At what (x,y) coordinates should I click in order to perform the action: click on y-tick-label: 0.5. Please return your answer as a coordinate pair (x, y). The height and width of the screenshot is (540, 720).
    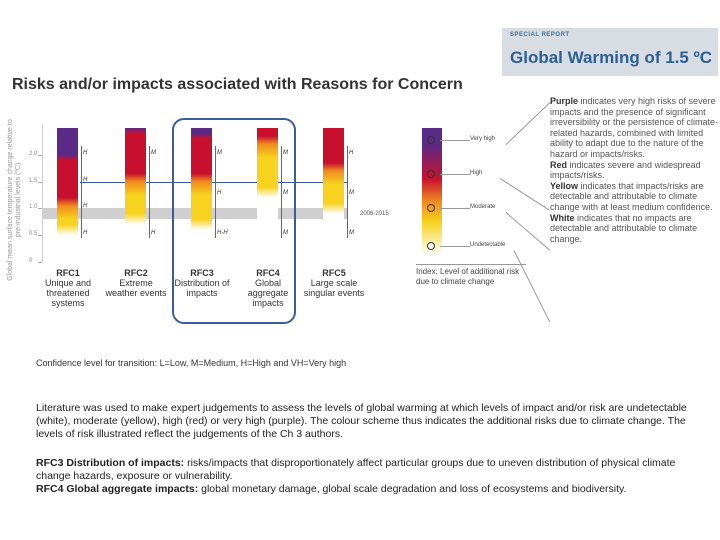
    Looking at the image, I should click on (33, 234).